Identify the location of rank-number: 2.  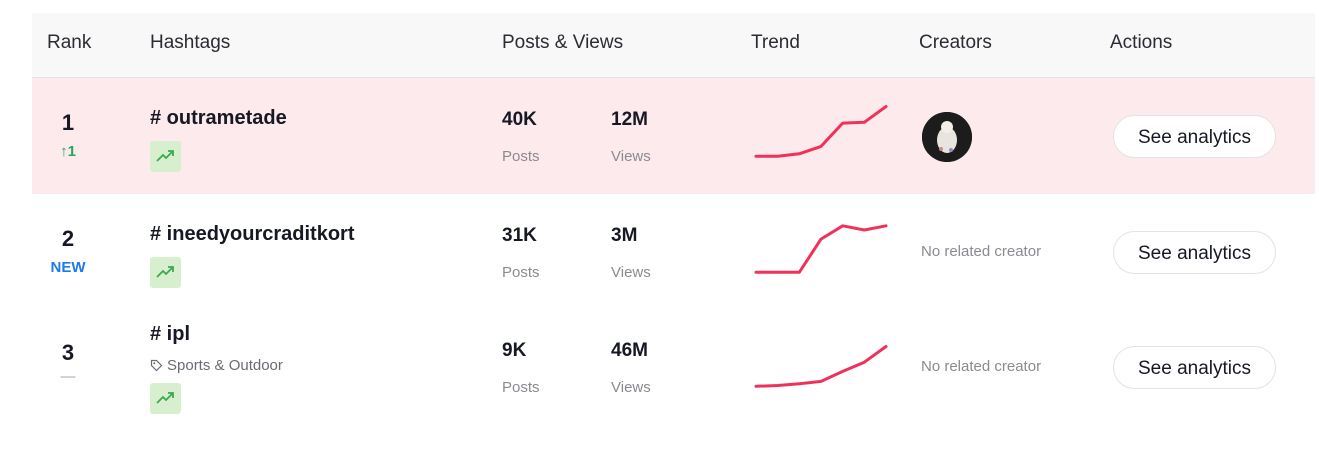
(68, 238).